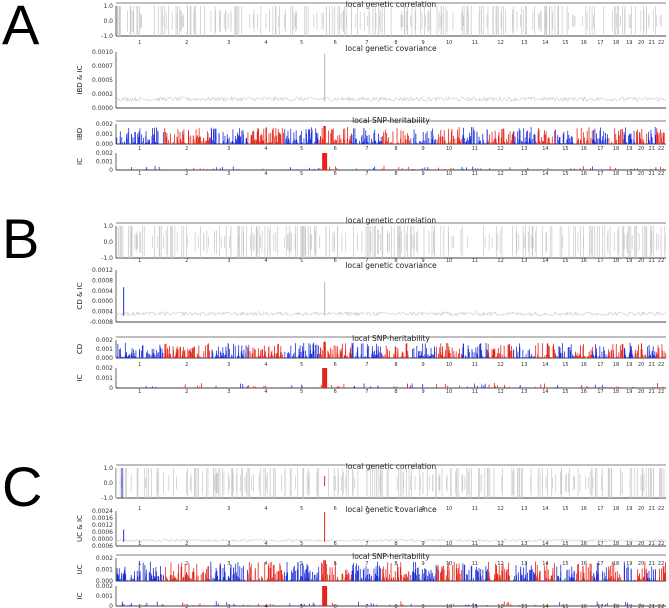 Image resolution: width=669 pixels, height=608 pixels. Describe the element at coordinates (108, 483) in the screenshot. I see `y-tick-label: 0.0` at that location.